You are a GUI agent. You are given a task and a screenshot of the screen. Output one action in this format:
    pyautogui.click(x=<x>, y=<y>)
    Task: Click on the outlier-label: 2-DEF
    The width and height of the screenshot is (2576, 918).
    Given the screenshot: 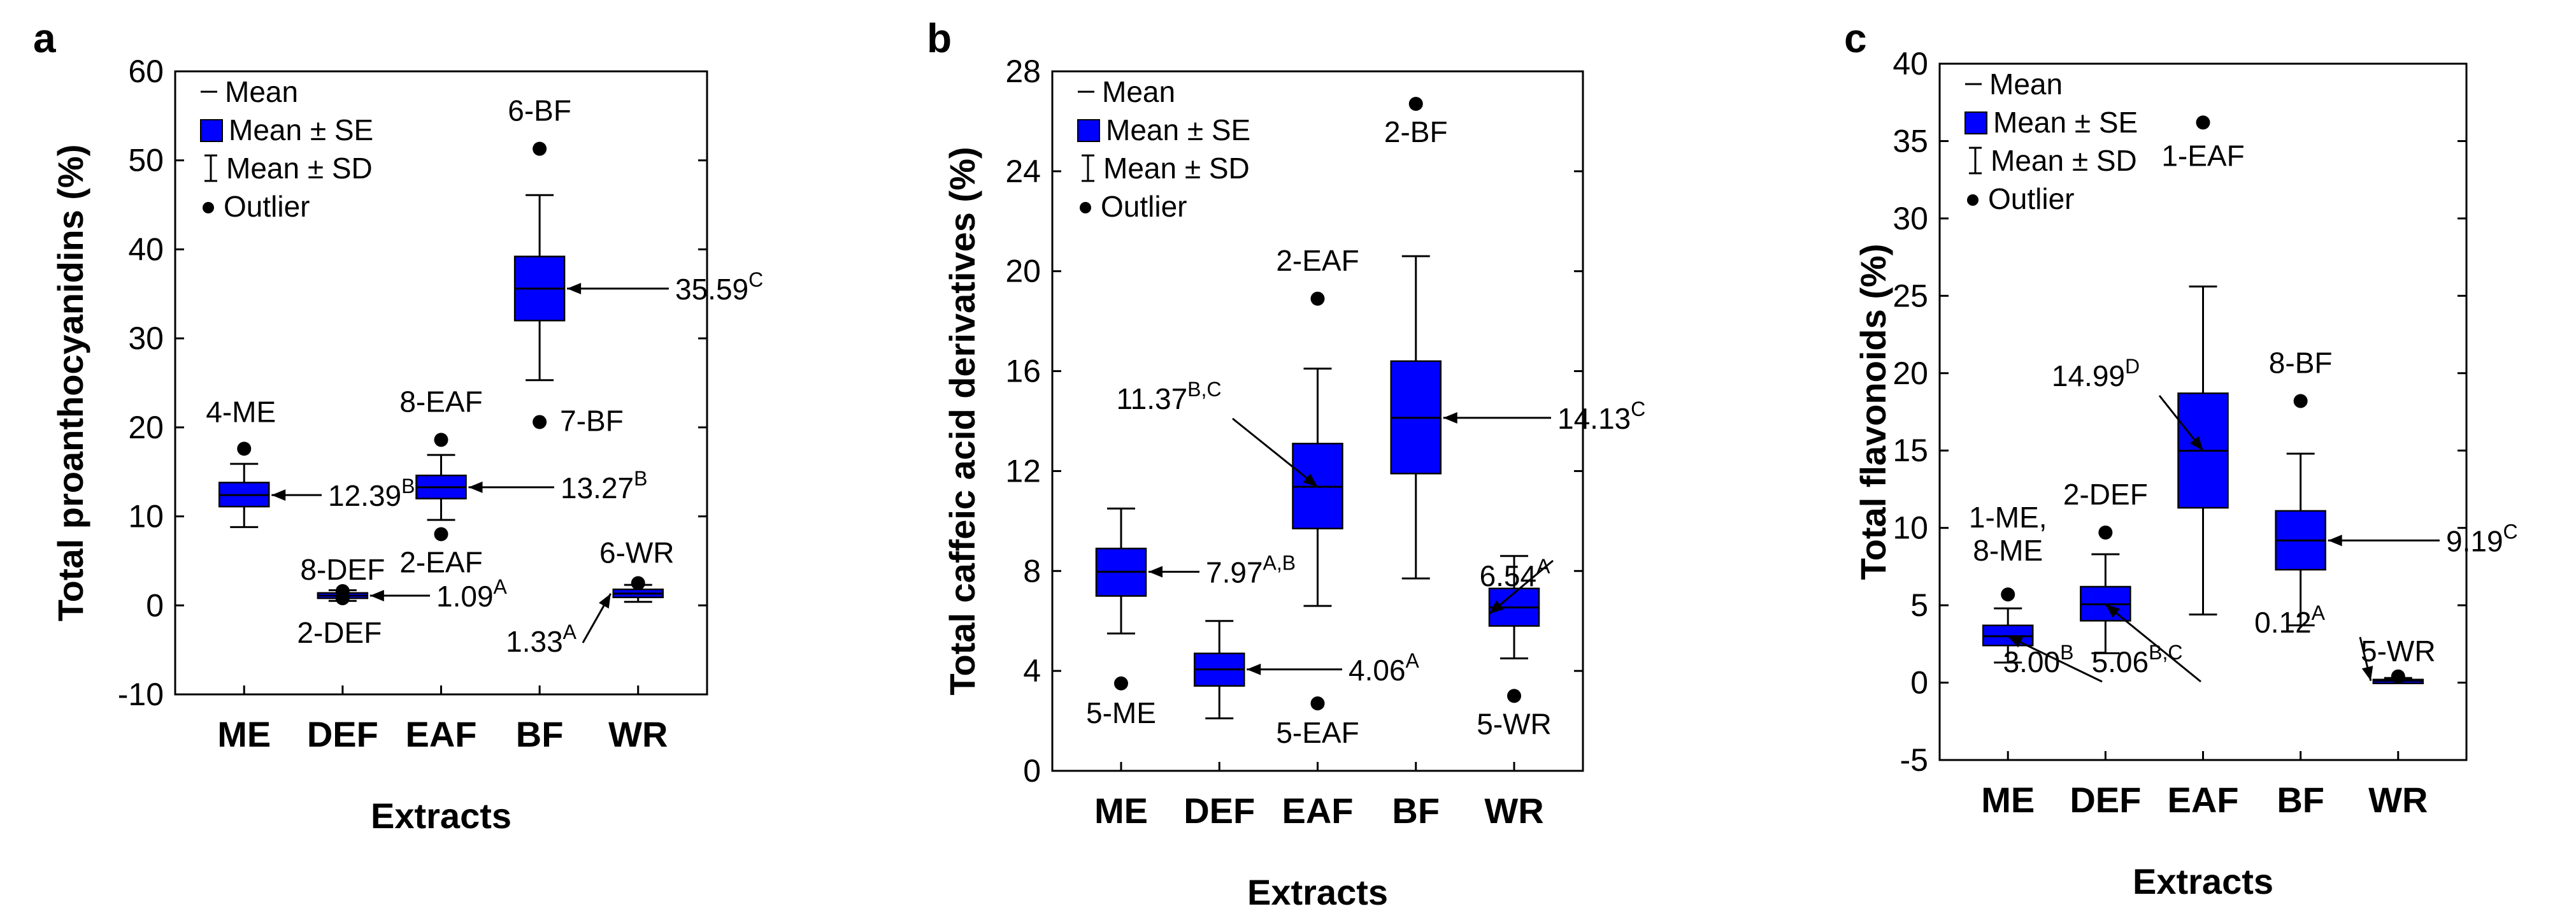 What is the action you would take?
    pyautogui.click(x=339, y=632)
    